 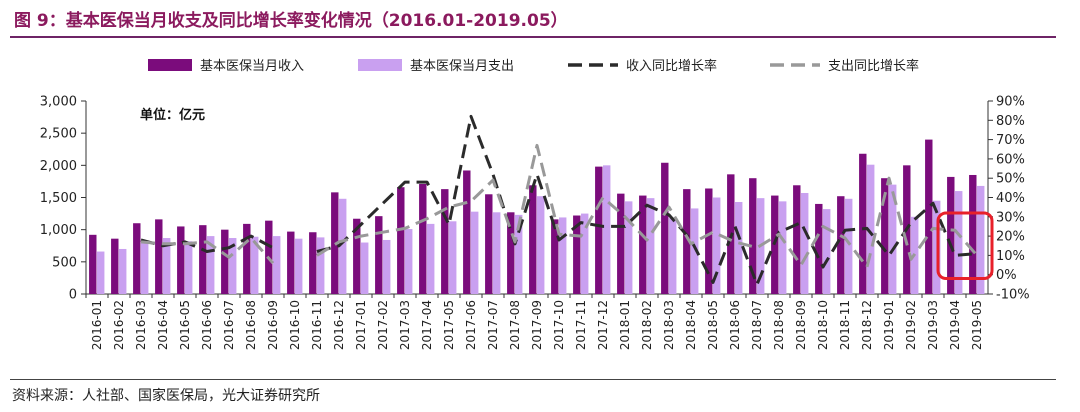 What do you see at coordinates (58, 230) in the screenshot?
I see `left-tick-label: 1,000` at bounding box center [58, 230].